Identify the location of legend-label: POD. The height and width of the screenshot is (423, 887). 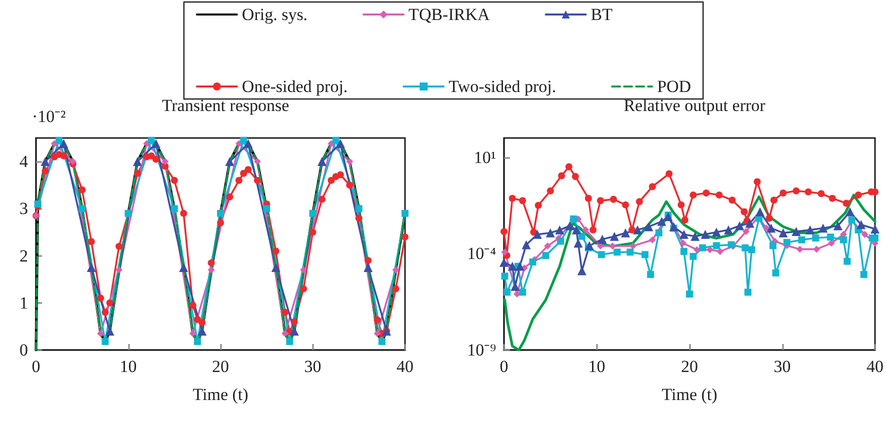
(674, 86).